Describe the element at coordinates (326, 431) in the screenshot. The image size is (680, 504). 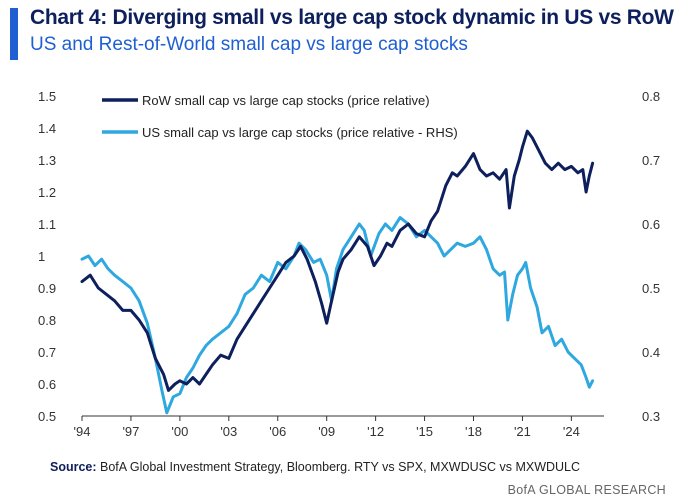
I see `x-tick-label: '09` at that location.